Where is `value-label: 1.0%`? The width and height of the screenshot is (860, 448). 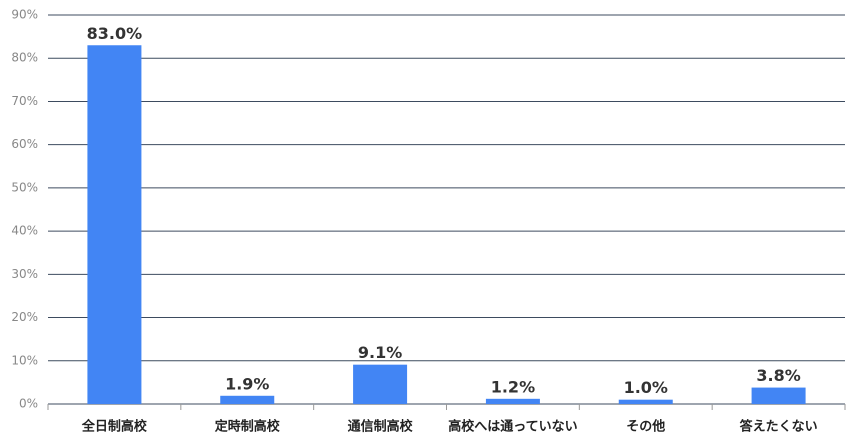
value-label: 1.0% is located at coordinates (646, 387).